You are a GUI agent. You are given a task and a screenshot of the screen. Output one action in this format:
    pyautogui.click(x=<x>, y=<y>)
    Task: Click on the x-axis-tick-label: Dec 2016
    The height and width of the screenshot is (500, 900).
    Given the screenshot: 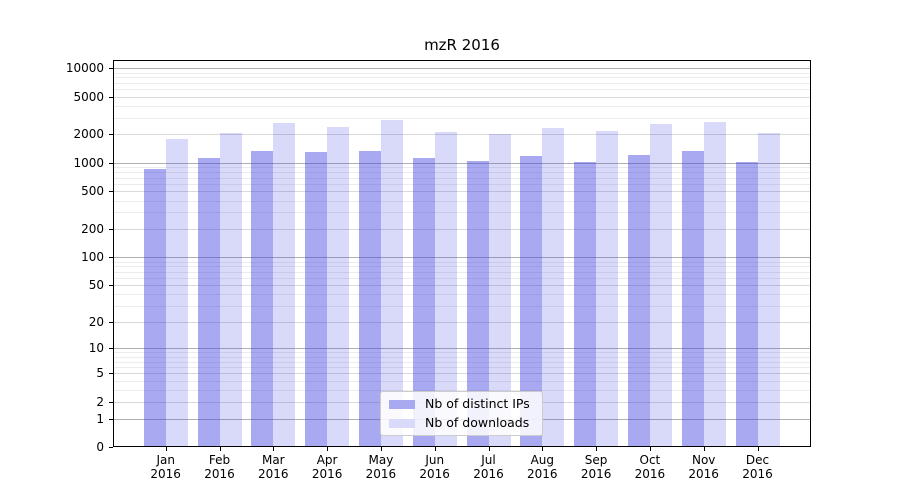 What is the action you would take?
    pyautogui.click(x=758, y=467)
    